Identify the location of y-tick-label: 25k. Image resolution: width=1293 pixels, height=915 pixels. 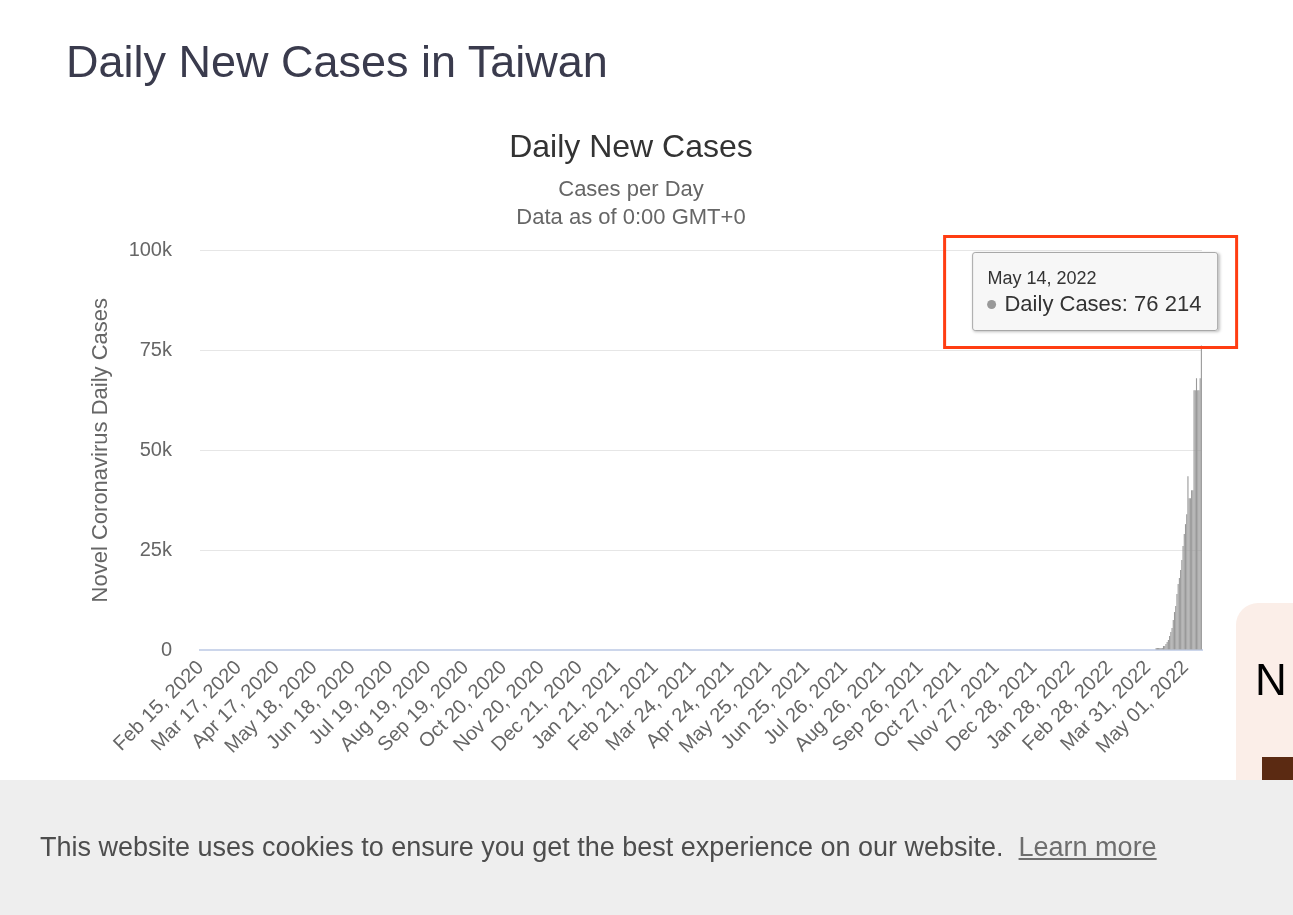
(156, 548).